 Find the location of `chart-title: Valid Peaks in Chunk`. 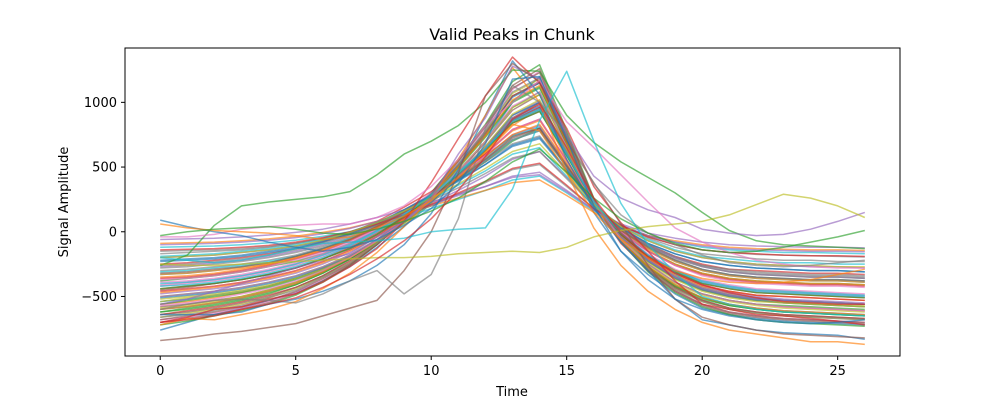

chart-title: Valid Peaks in Chunk is located at coordinates (512, 34).